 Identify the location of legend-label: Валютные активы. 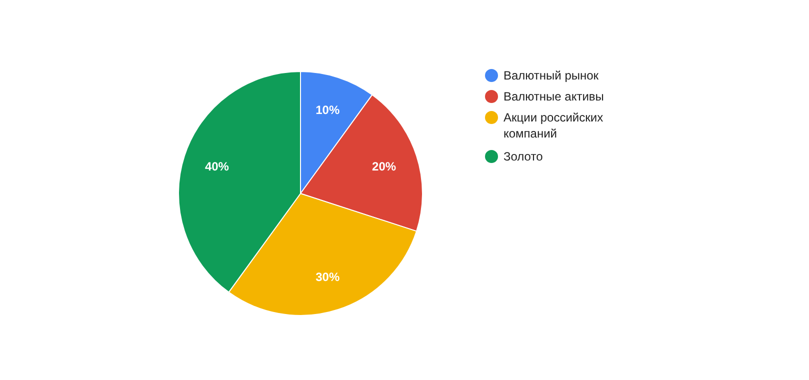
(554, 97).